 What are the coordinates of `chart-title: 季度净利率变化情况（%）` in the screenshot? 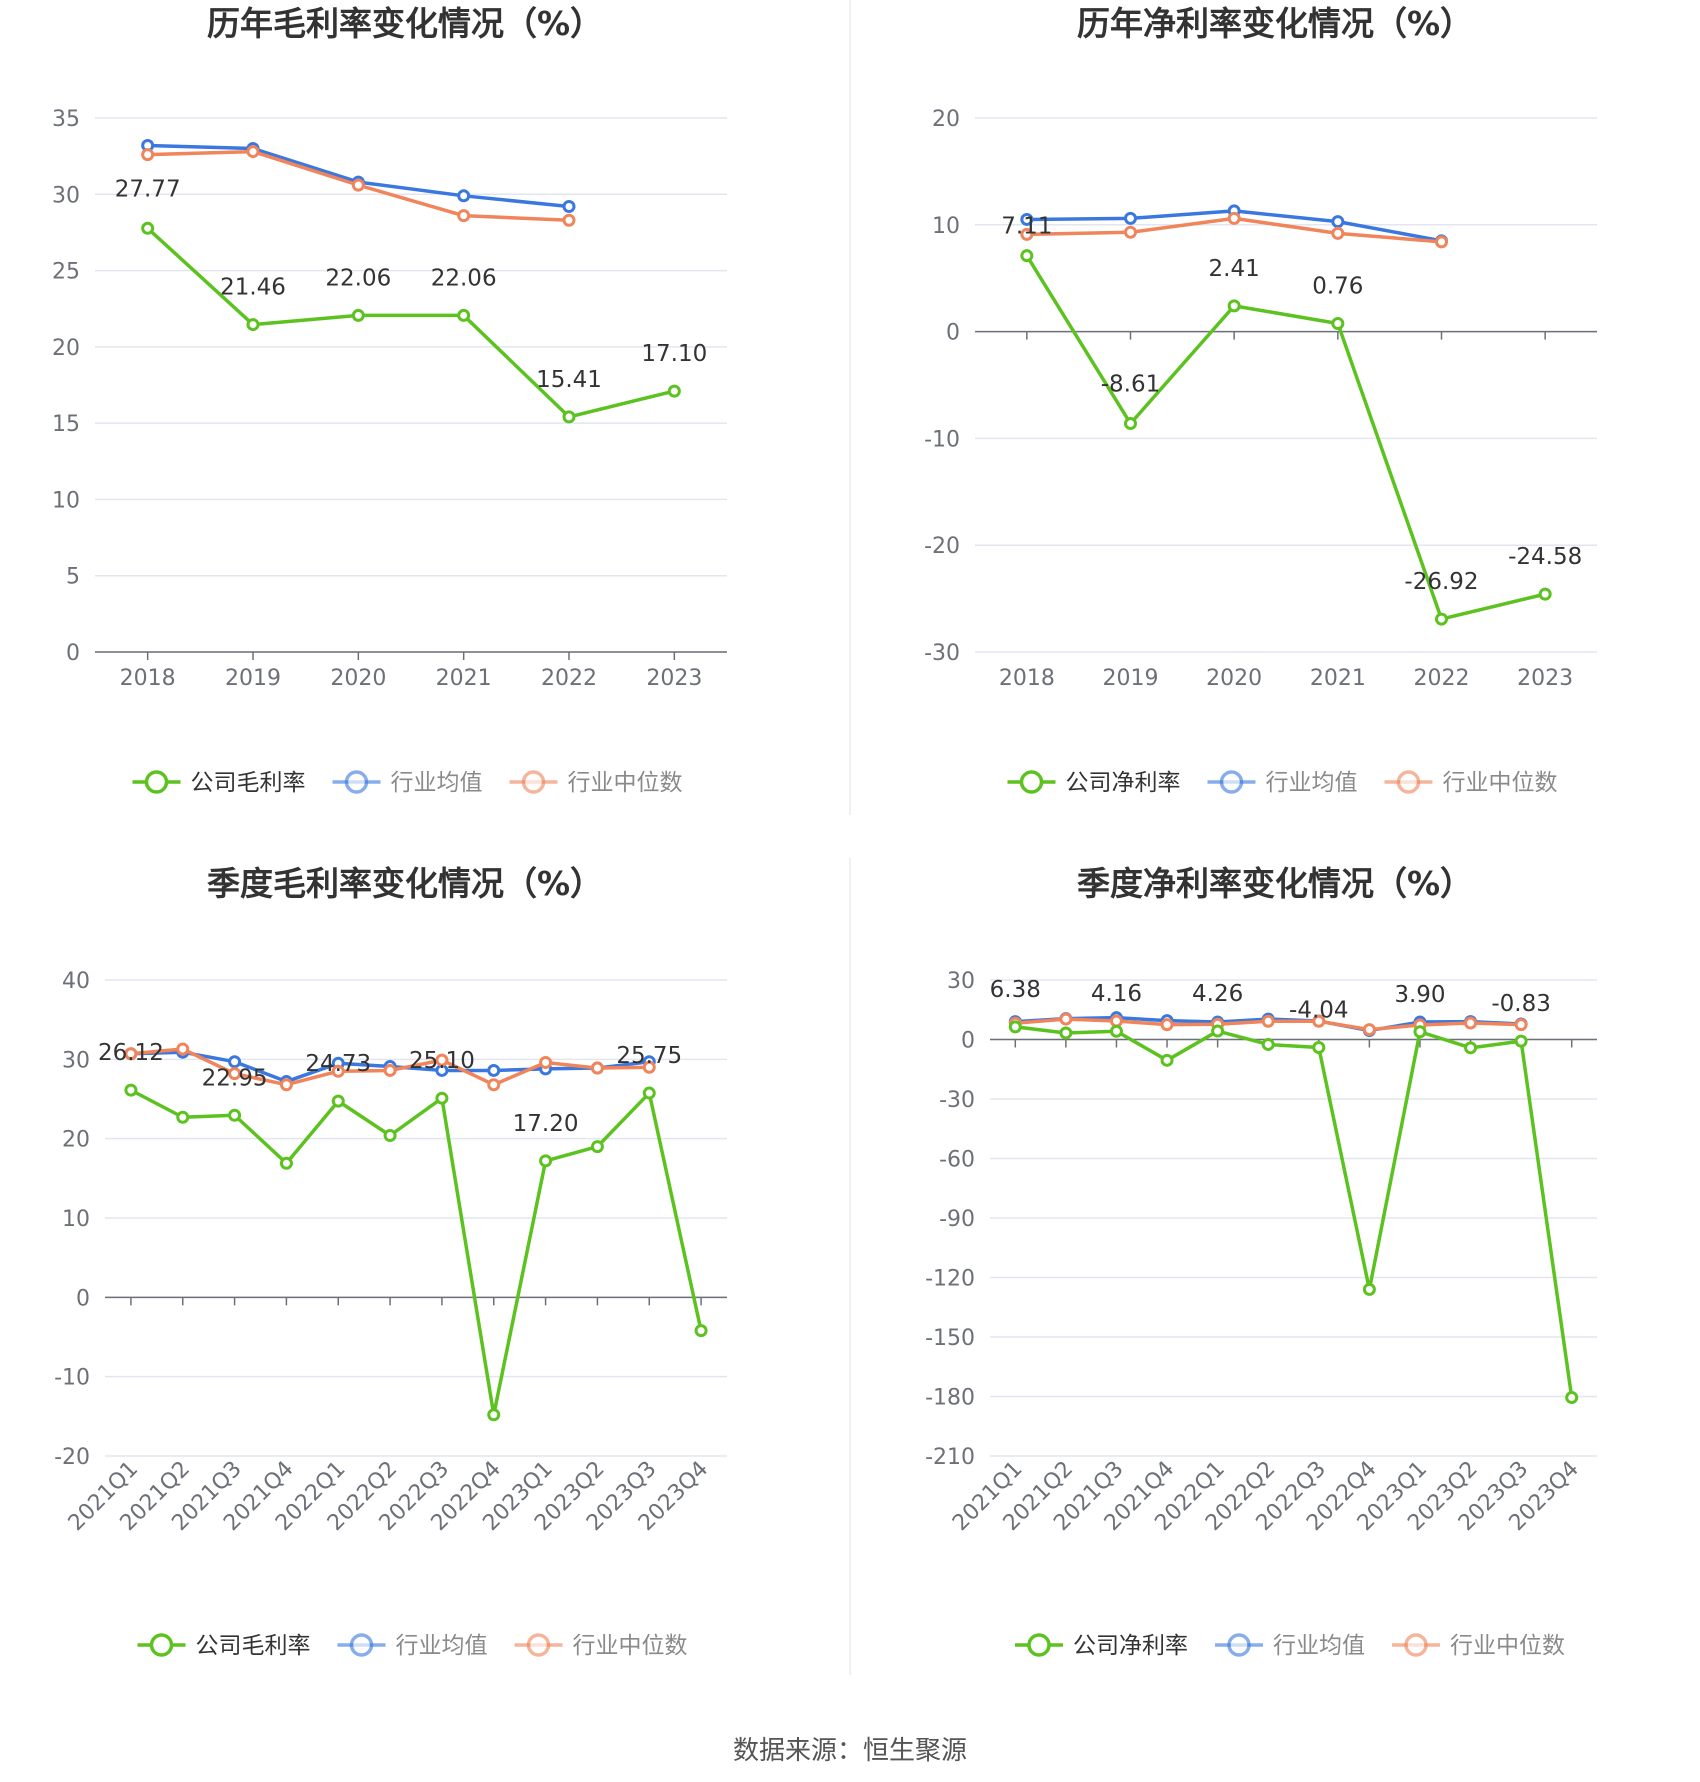 It's located at (1275, 883).